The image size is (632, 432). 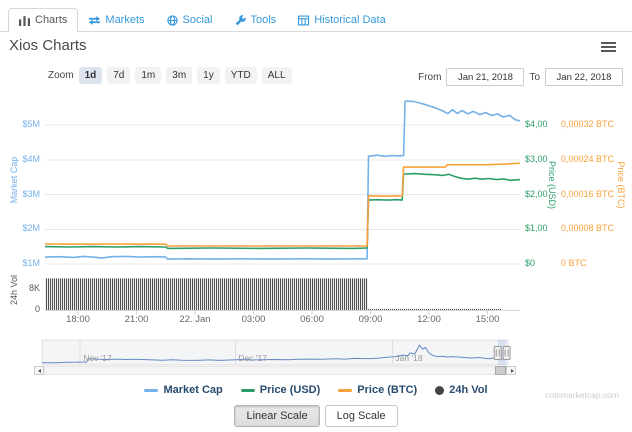 I want to click on series-line-price-usd-, so click(x=282, y=211).